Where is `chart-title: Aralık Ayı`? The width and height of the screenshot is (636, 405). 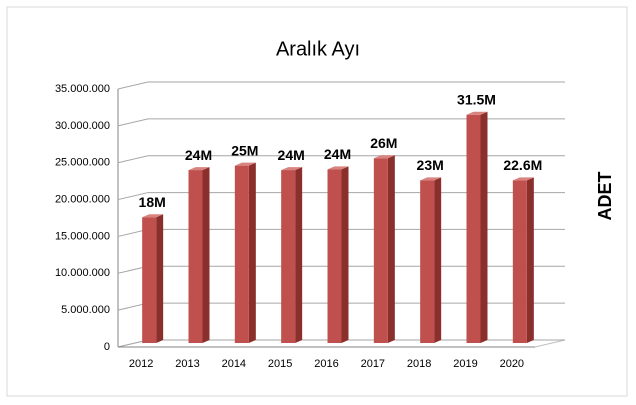 chart-title: Aralık Ayı is located at coordinates (318, 49).